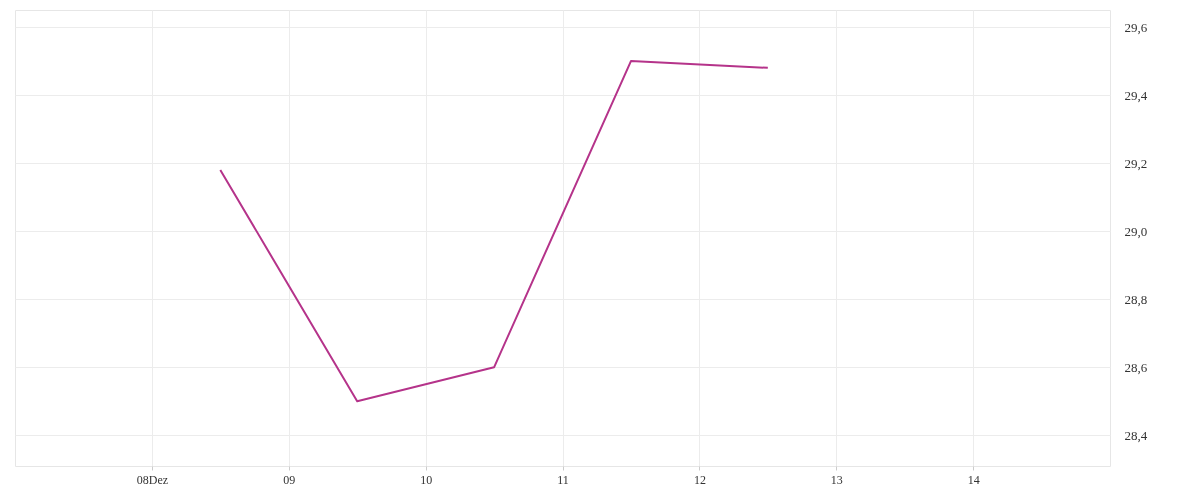 The width and height of the screenshot is (1200, 500). What do you see at coordinates (973, 479) in the screenshot?
I see `x-tick-label: 14` at bounding box center [973, 479].